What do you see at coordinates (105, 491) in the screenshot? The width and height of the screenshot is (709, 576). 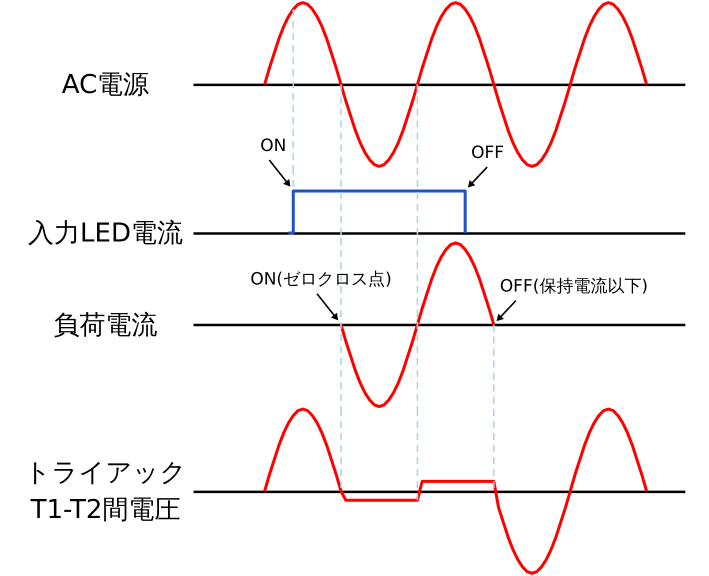 I see `y-axis-title: トライアック T1-T2間電圧` at bounding box center [105, 491].